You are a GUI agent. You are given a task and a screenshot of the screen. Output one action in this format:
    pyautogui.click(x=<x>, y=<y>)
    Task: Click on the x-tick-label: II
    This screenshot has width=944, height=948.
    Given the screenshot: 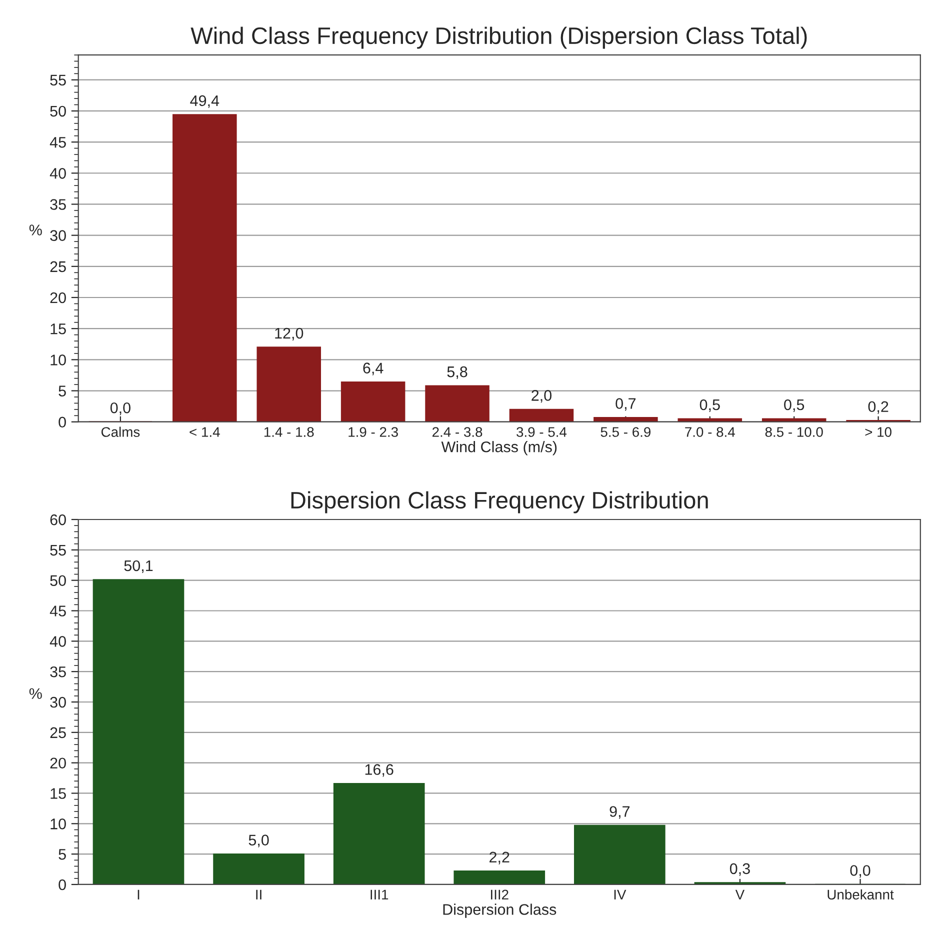 What is the action you would take?
    pyautogui.click(x=259, y=895)
    